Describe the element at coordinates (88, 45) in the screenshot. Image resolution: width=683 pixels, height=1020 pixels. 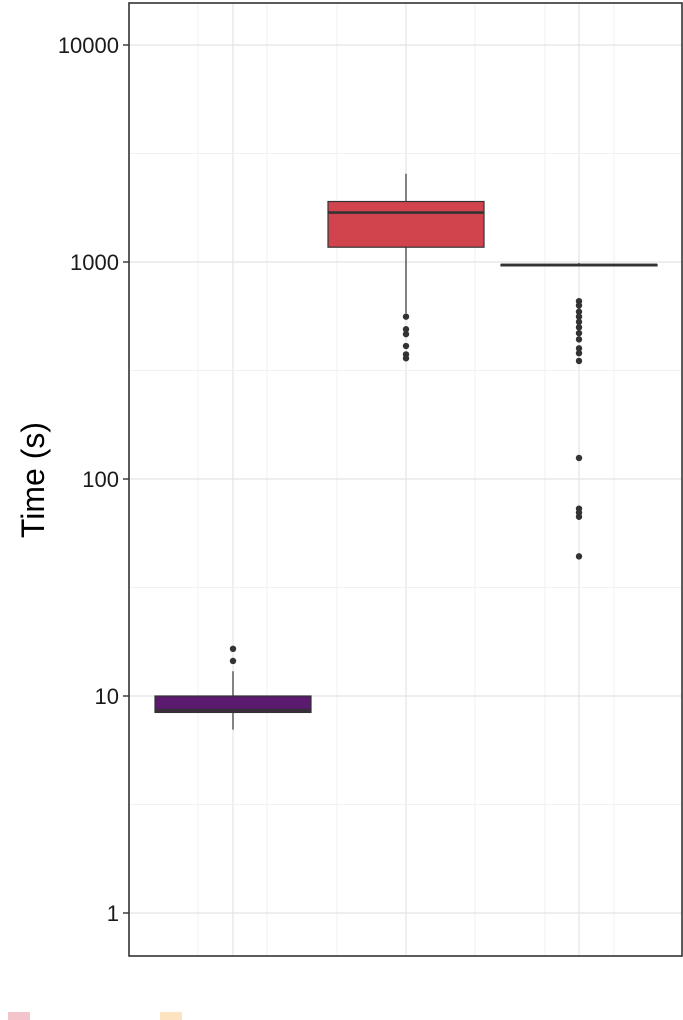
I see `y-tick-label: 10000` at that location.